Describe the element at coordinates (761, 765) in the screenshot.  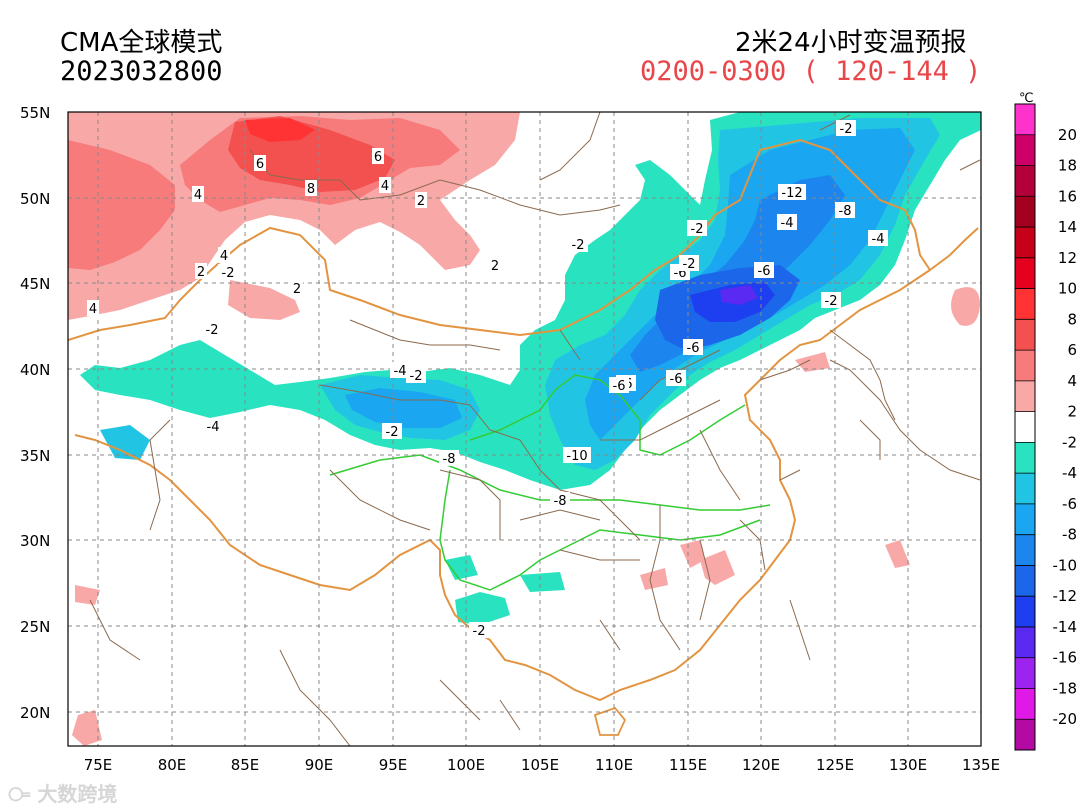
I see `lon-label: 120E` at that location.